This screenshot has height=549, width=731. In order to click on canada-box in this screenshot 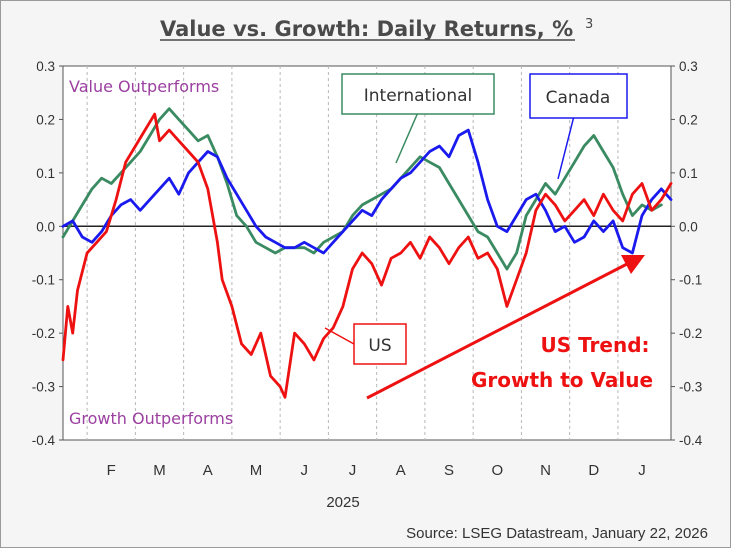, I will do `click(578, 96)`.